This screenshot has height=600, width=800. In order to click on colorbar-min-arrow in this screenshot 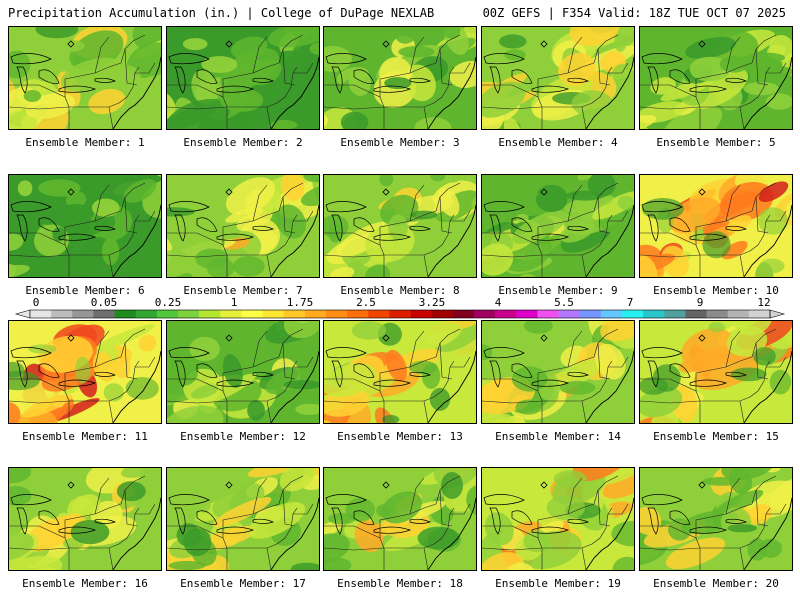, I will do `click(22, 314)`.